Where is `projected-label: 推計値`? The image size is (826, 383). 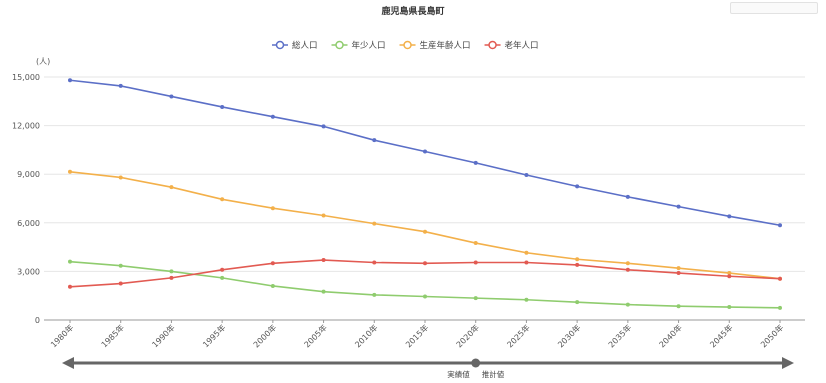 projected-label: 推計値 is located at coordinates (493, 374).